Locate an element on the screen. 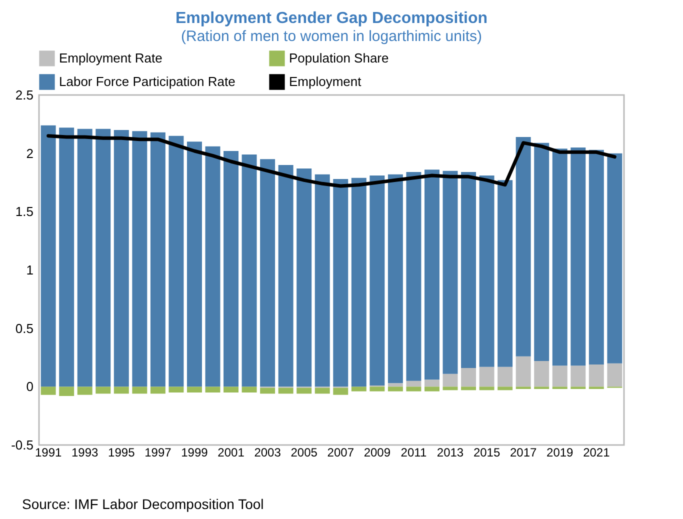  x-tick-label: 2013 is located at coordinates (450, 453).